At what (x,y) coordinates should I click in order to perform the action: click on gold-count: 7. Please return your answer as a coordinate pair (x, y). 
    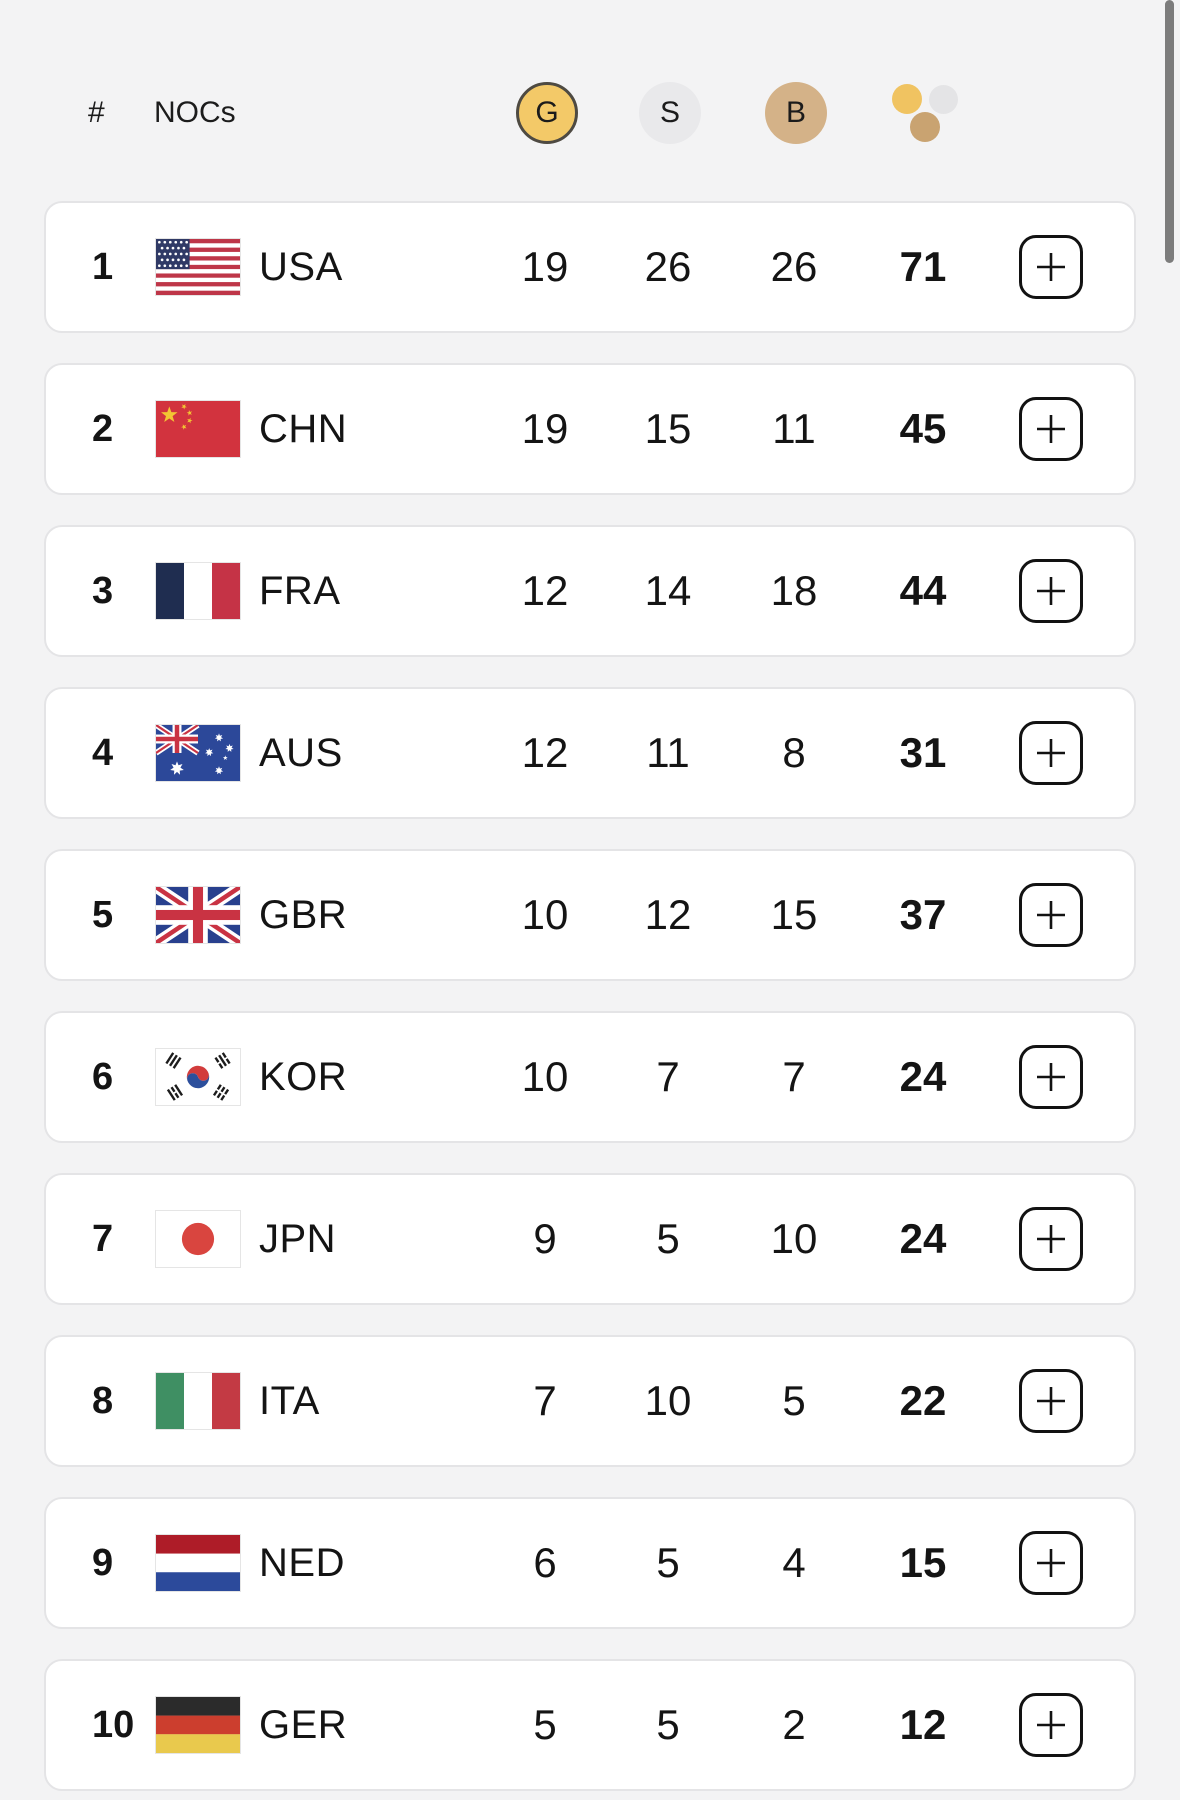
    Looking at the image, I should click on (545, 1400).